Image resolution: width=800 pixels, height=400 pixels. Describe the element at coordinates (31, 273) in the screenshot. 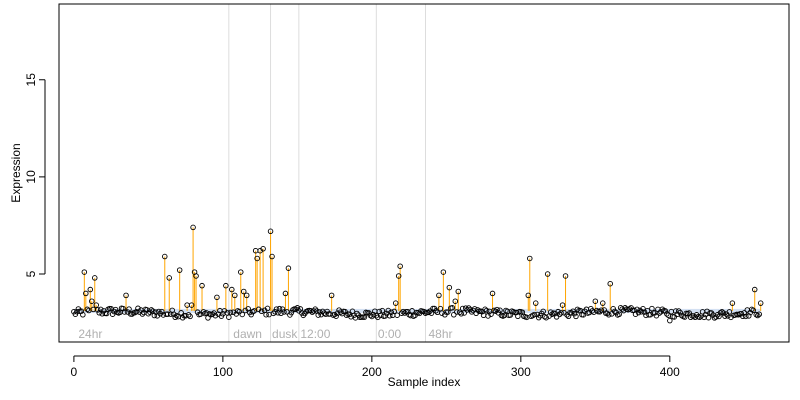

I see `y-tick-label: 5` at that location.